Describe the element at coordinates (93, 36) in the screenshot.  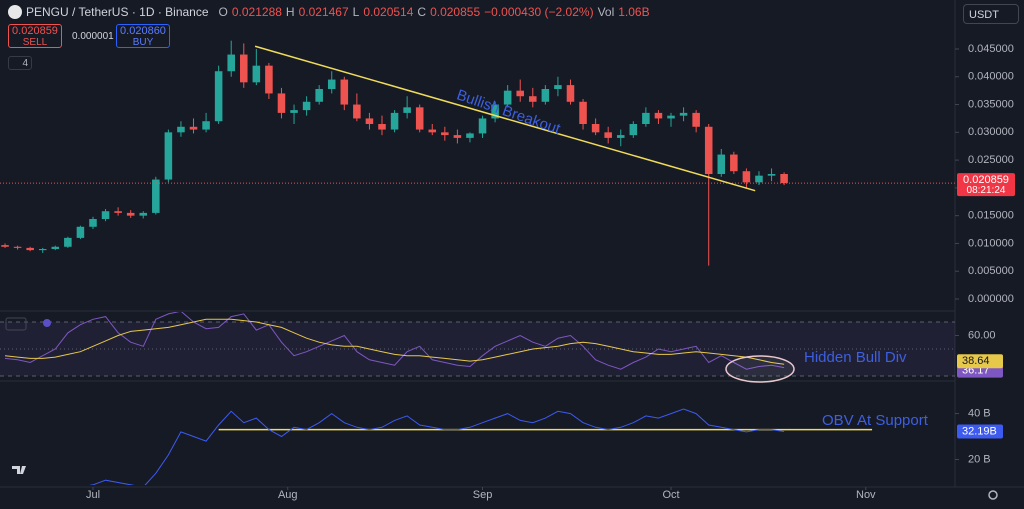
I see `spread: 0.000001` at that location.